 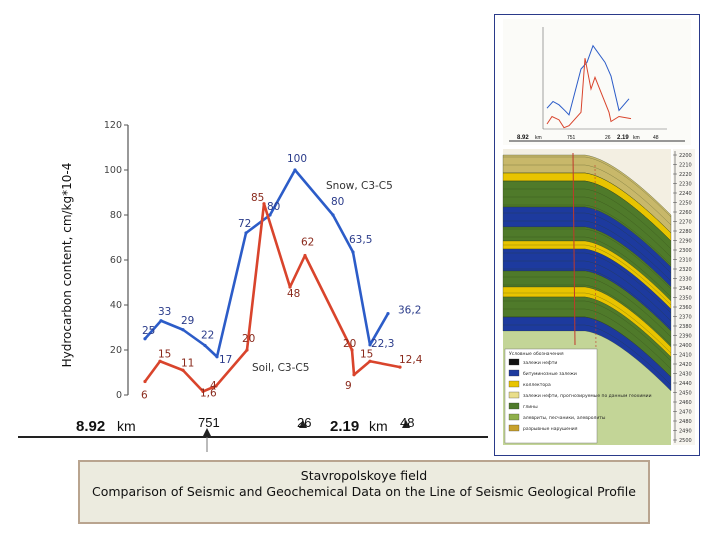 What do you see at coordinates (209, 422) in the screenshot?
I see `marker-point-a: 751` at bounding box center [209, 422].